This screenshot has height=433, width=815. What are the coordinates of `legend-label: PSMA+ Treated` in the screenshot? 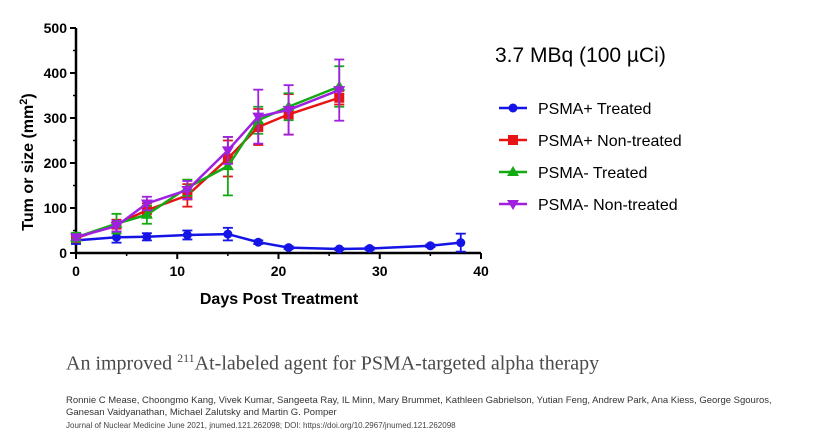 It's located at (594, 109).